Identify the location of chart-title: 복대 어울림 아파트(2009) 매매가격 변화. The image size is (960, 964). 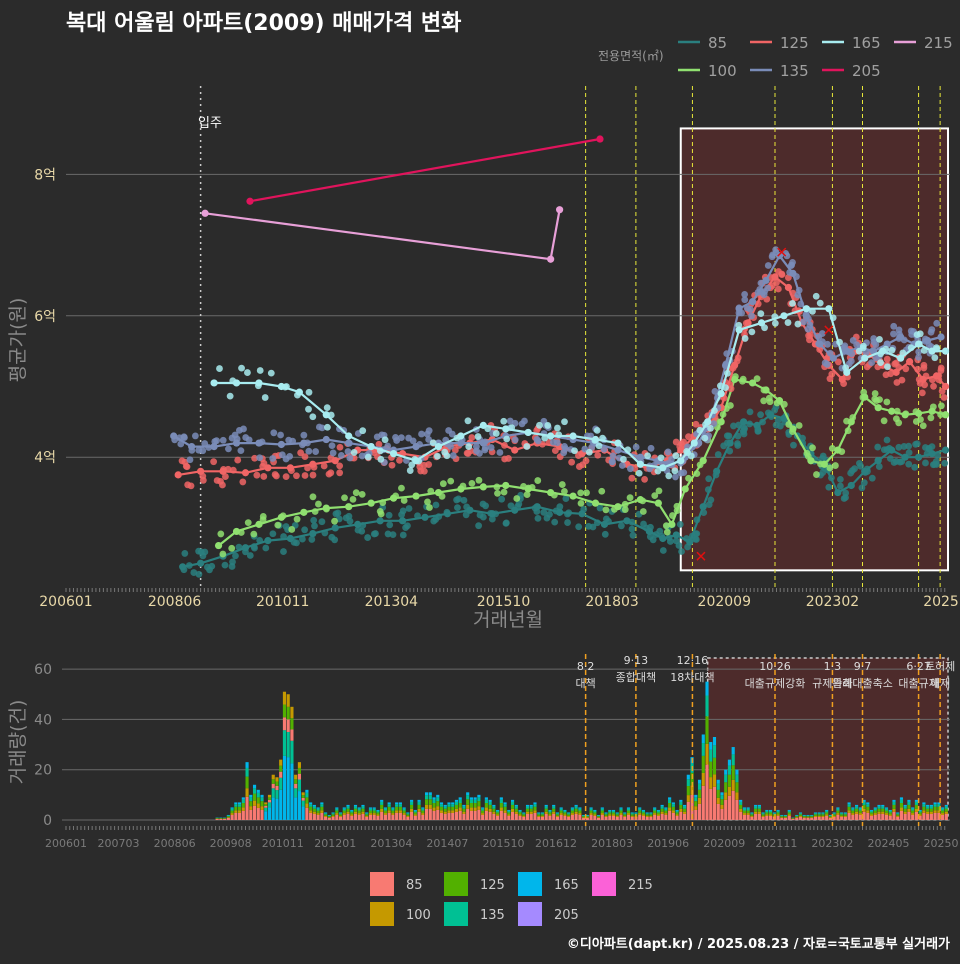
(263, 23).